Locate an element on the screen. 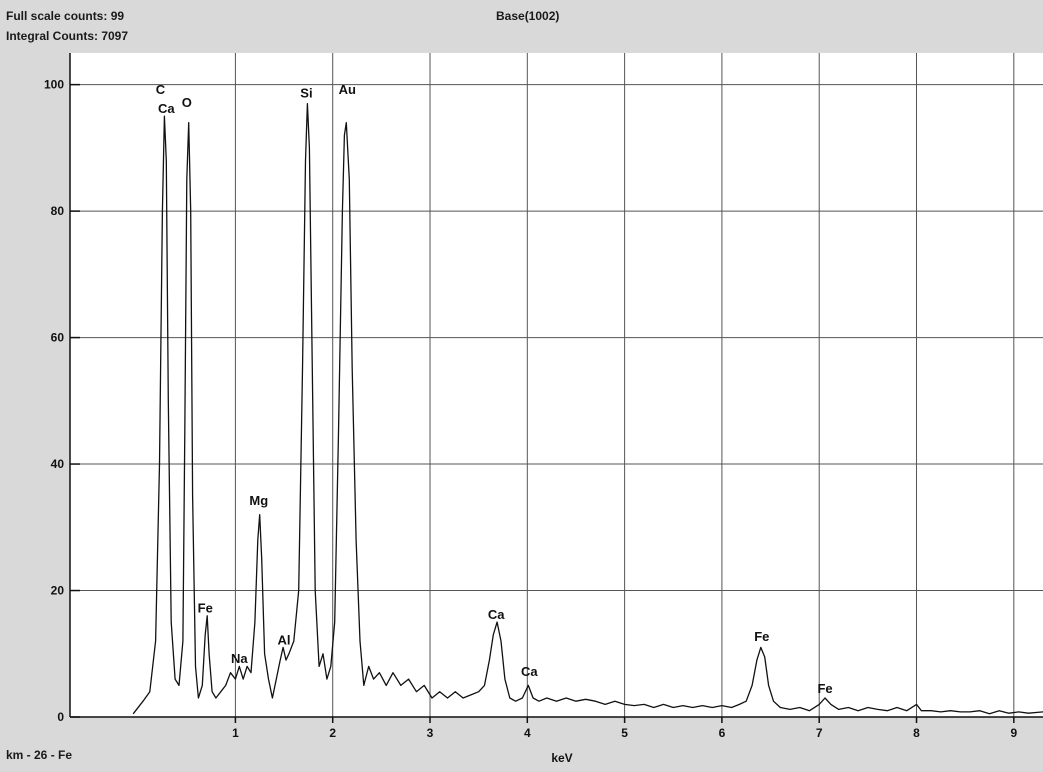  x-tick-label: 4 is located at coordinates (527, 733).